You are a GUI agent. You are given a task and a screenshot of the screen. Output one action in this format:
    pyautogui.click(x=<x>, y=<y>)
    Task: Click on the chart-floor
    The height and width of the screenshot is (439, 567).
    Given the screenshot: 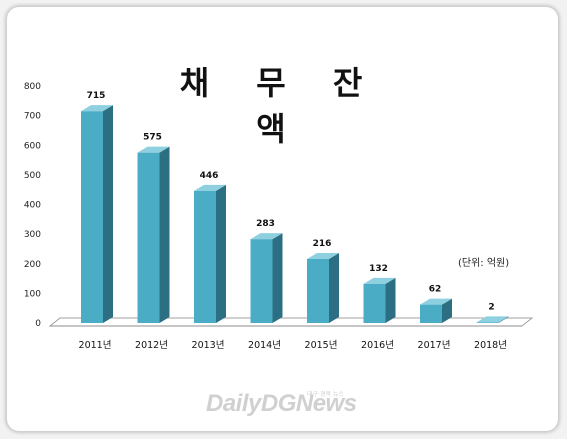 What is the action you would take?
    pyautogui.click(x=291, y=322)
    